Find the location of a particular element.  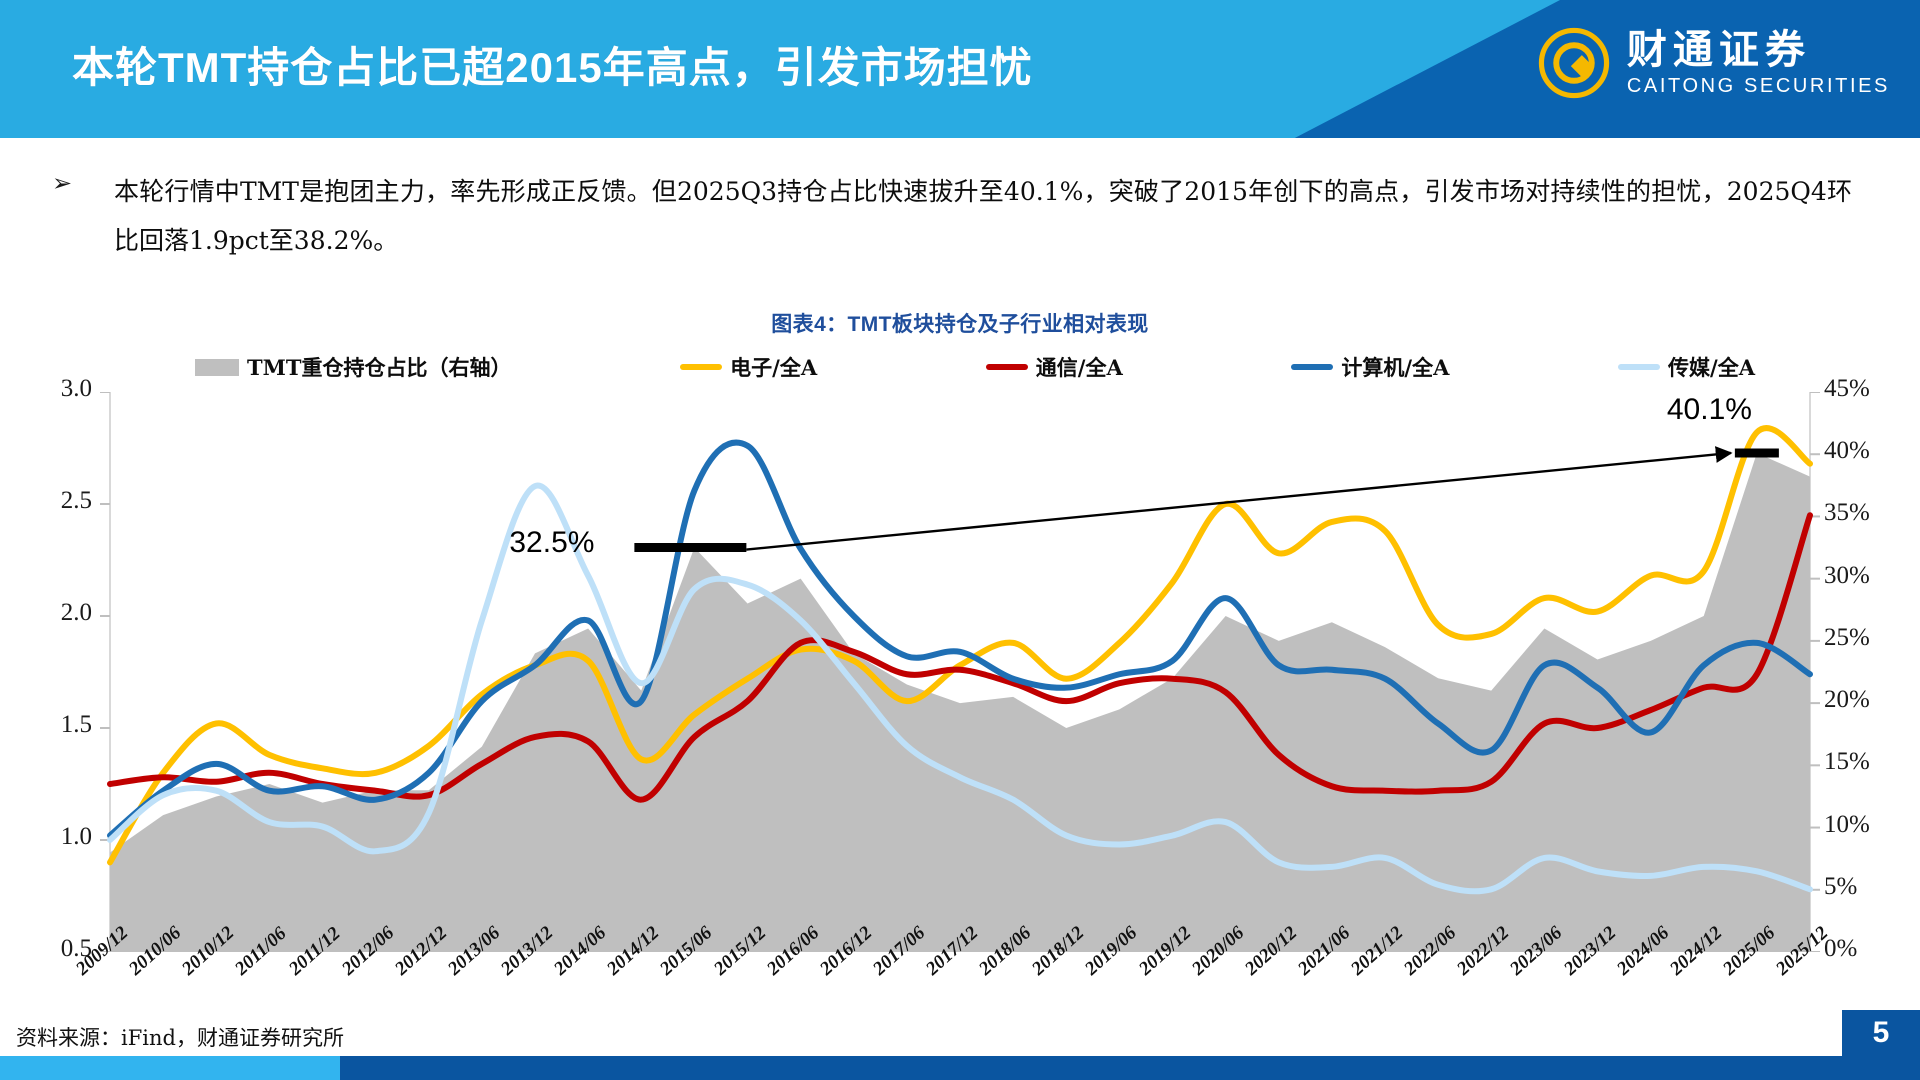

y-axis-left-tick: 2.0 is located at coordinates (76, 612).